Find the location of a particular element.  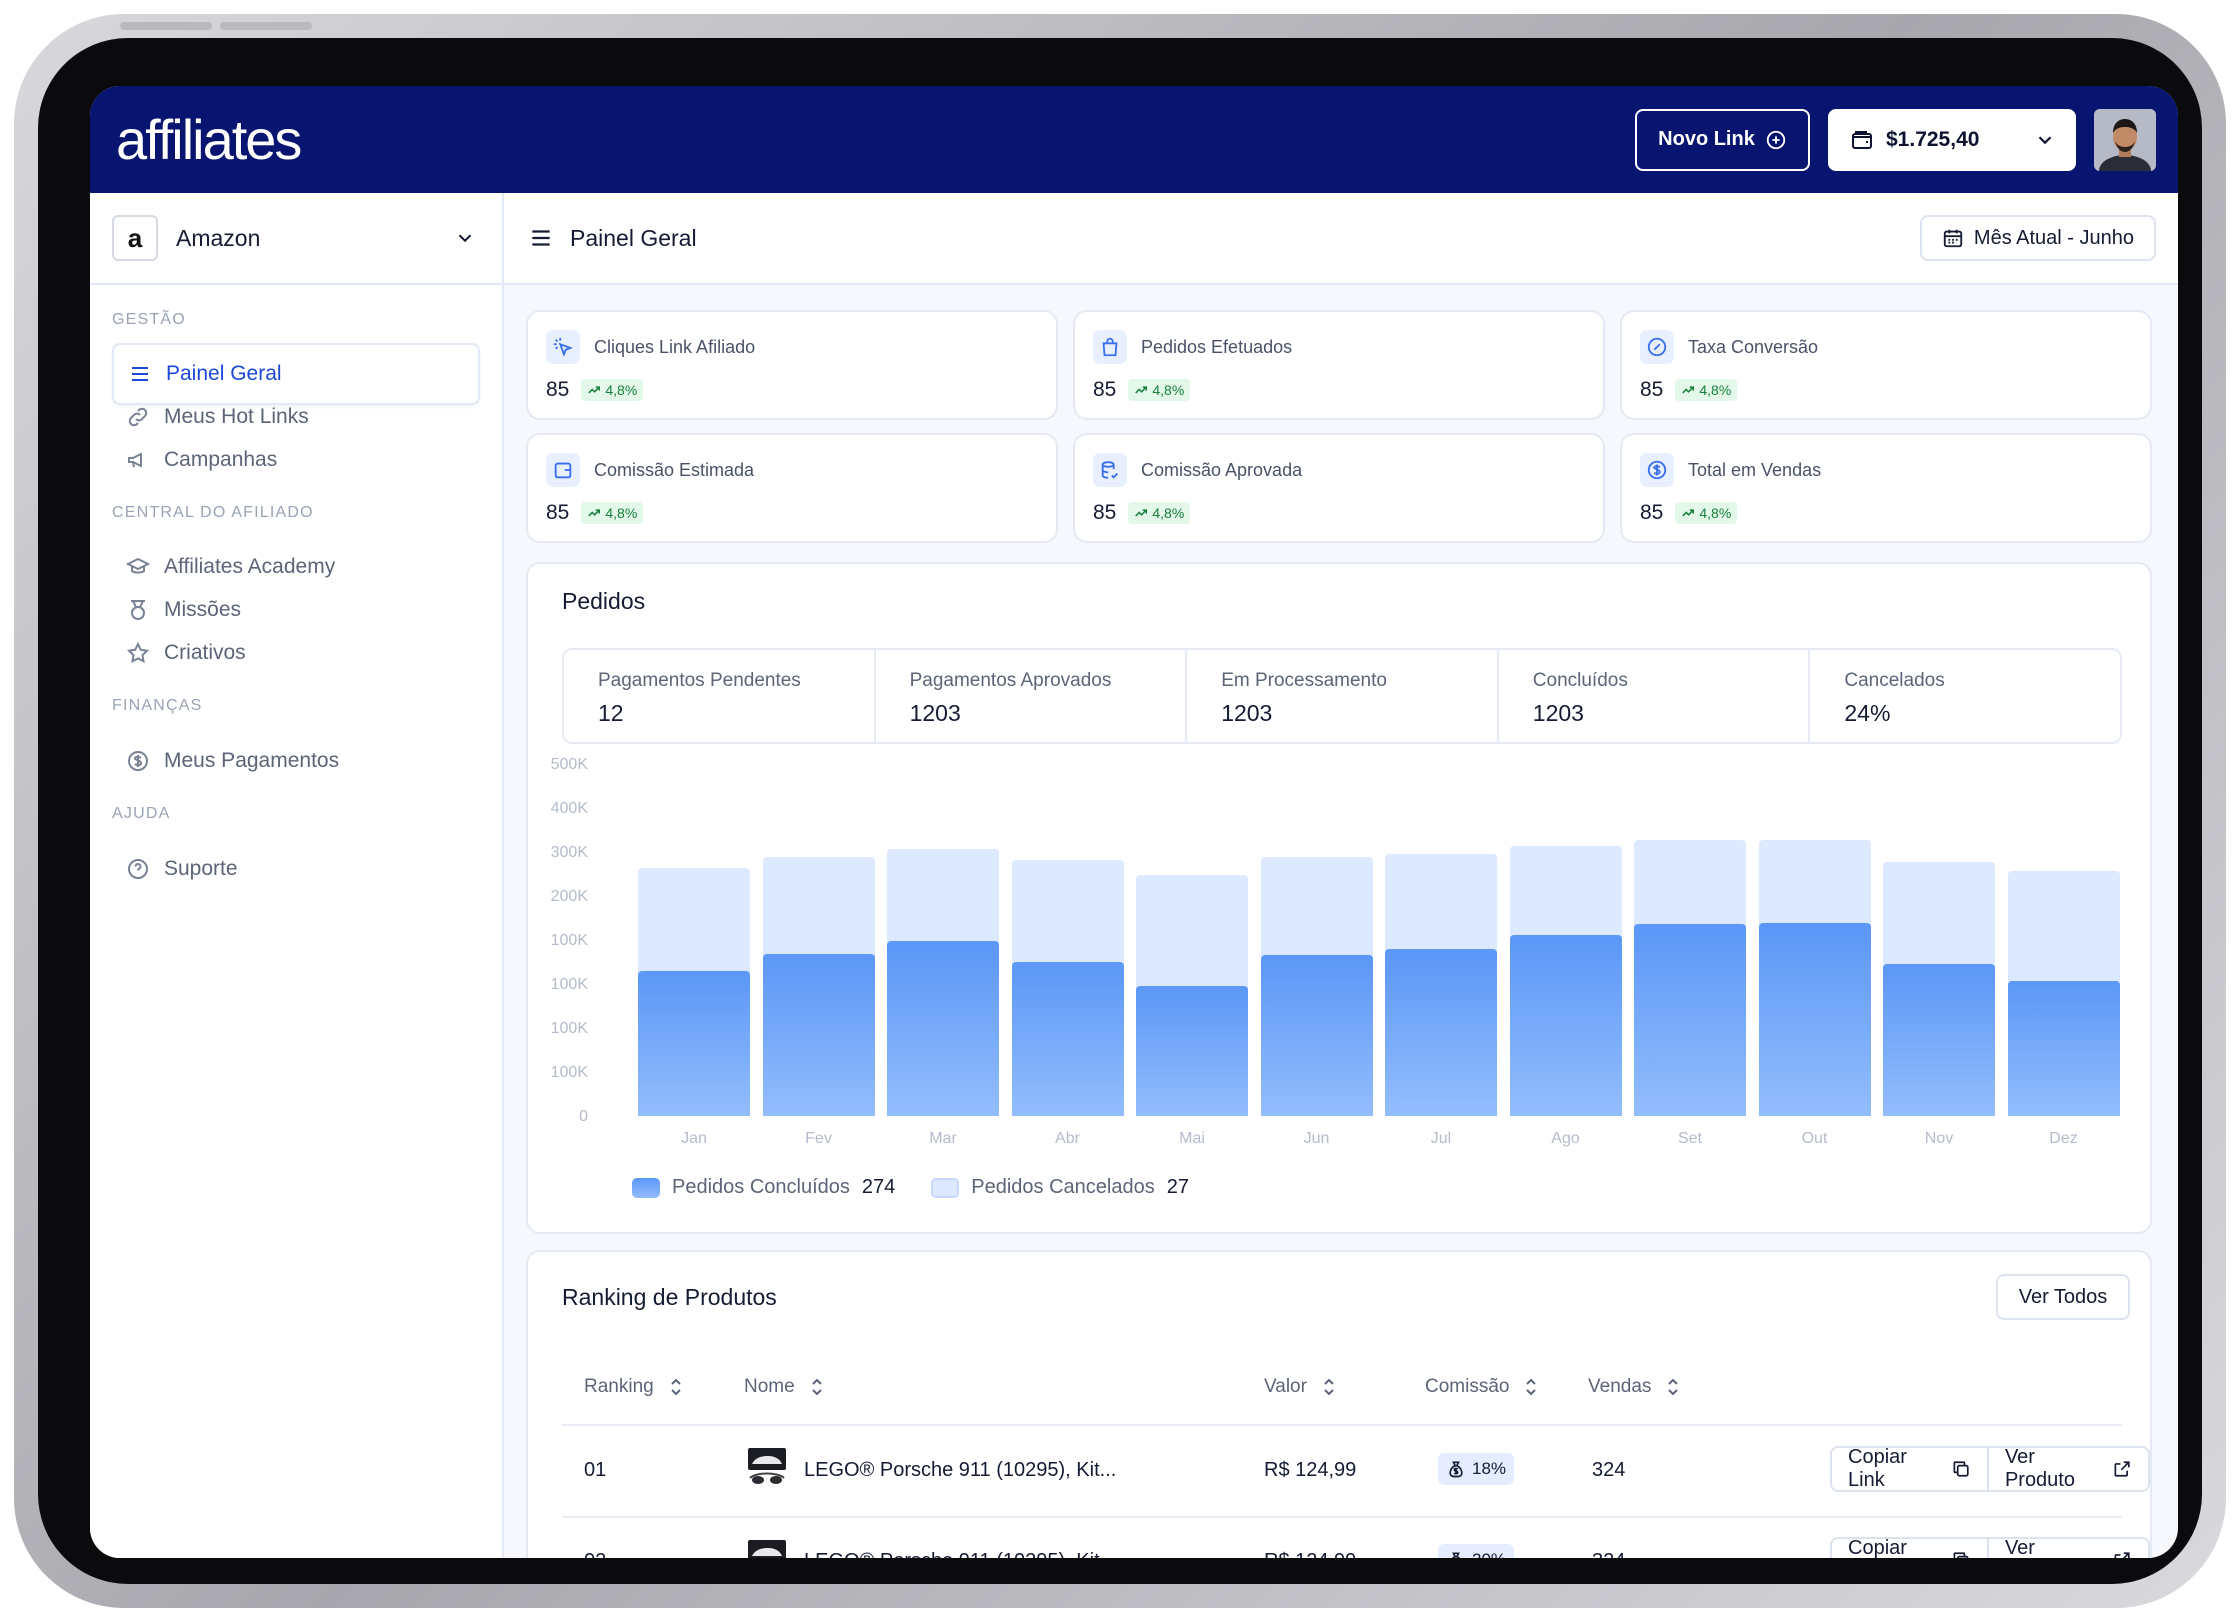

sidebar-item-label: Affiliates Academy is located at coordinates (250, 566).